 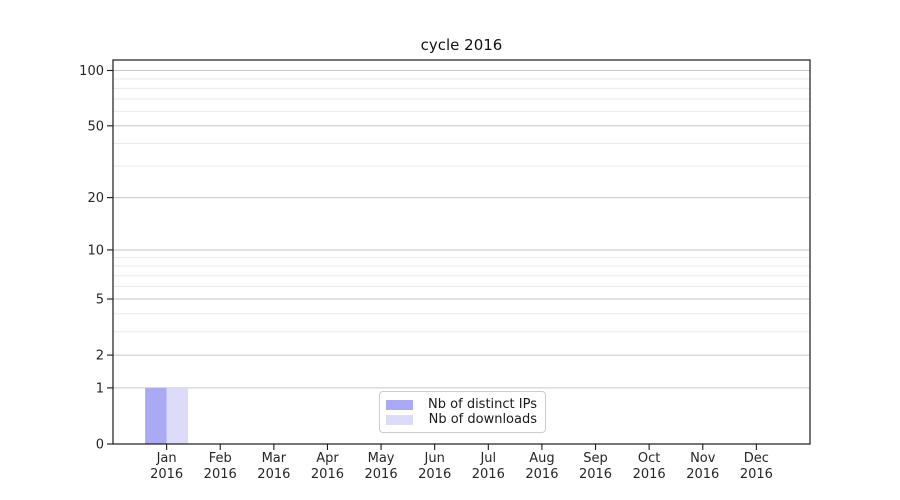 I want to click on legend-label-distinct-ips: Nb of distinct IPs, so click(x=482, y=404).